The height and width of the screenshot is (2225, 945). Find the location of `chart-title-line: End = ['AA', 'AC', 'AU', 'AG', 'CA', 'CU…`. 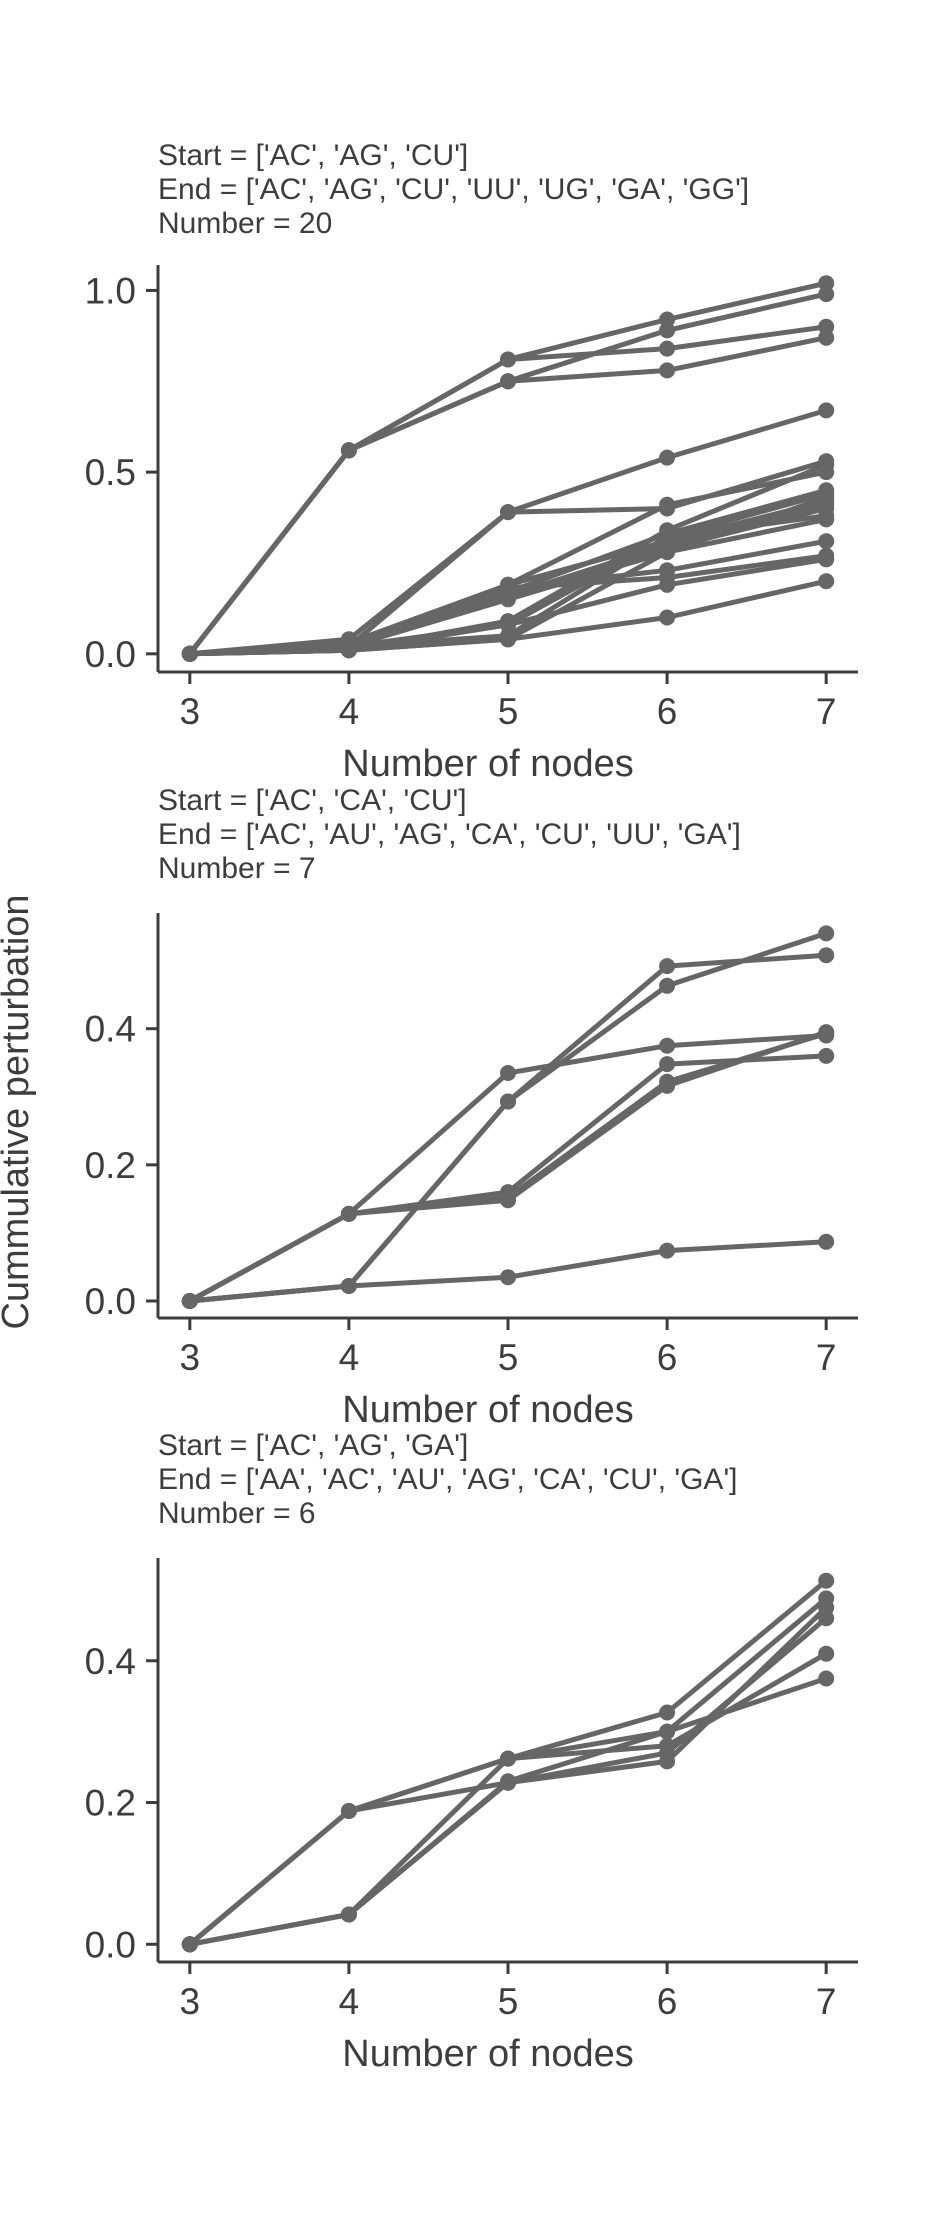

chart-title-line: End = ['AA', 'AC', 'AU', 'AG', 'CA', 'CU… is located at coordinates (448, 1479).